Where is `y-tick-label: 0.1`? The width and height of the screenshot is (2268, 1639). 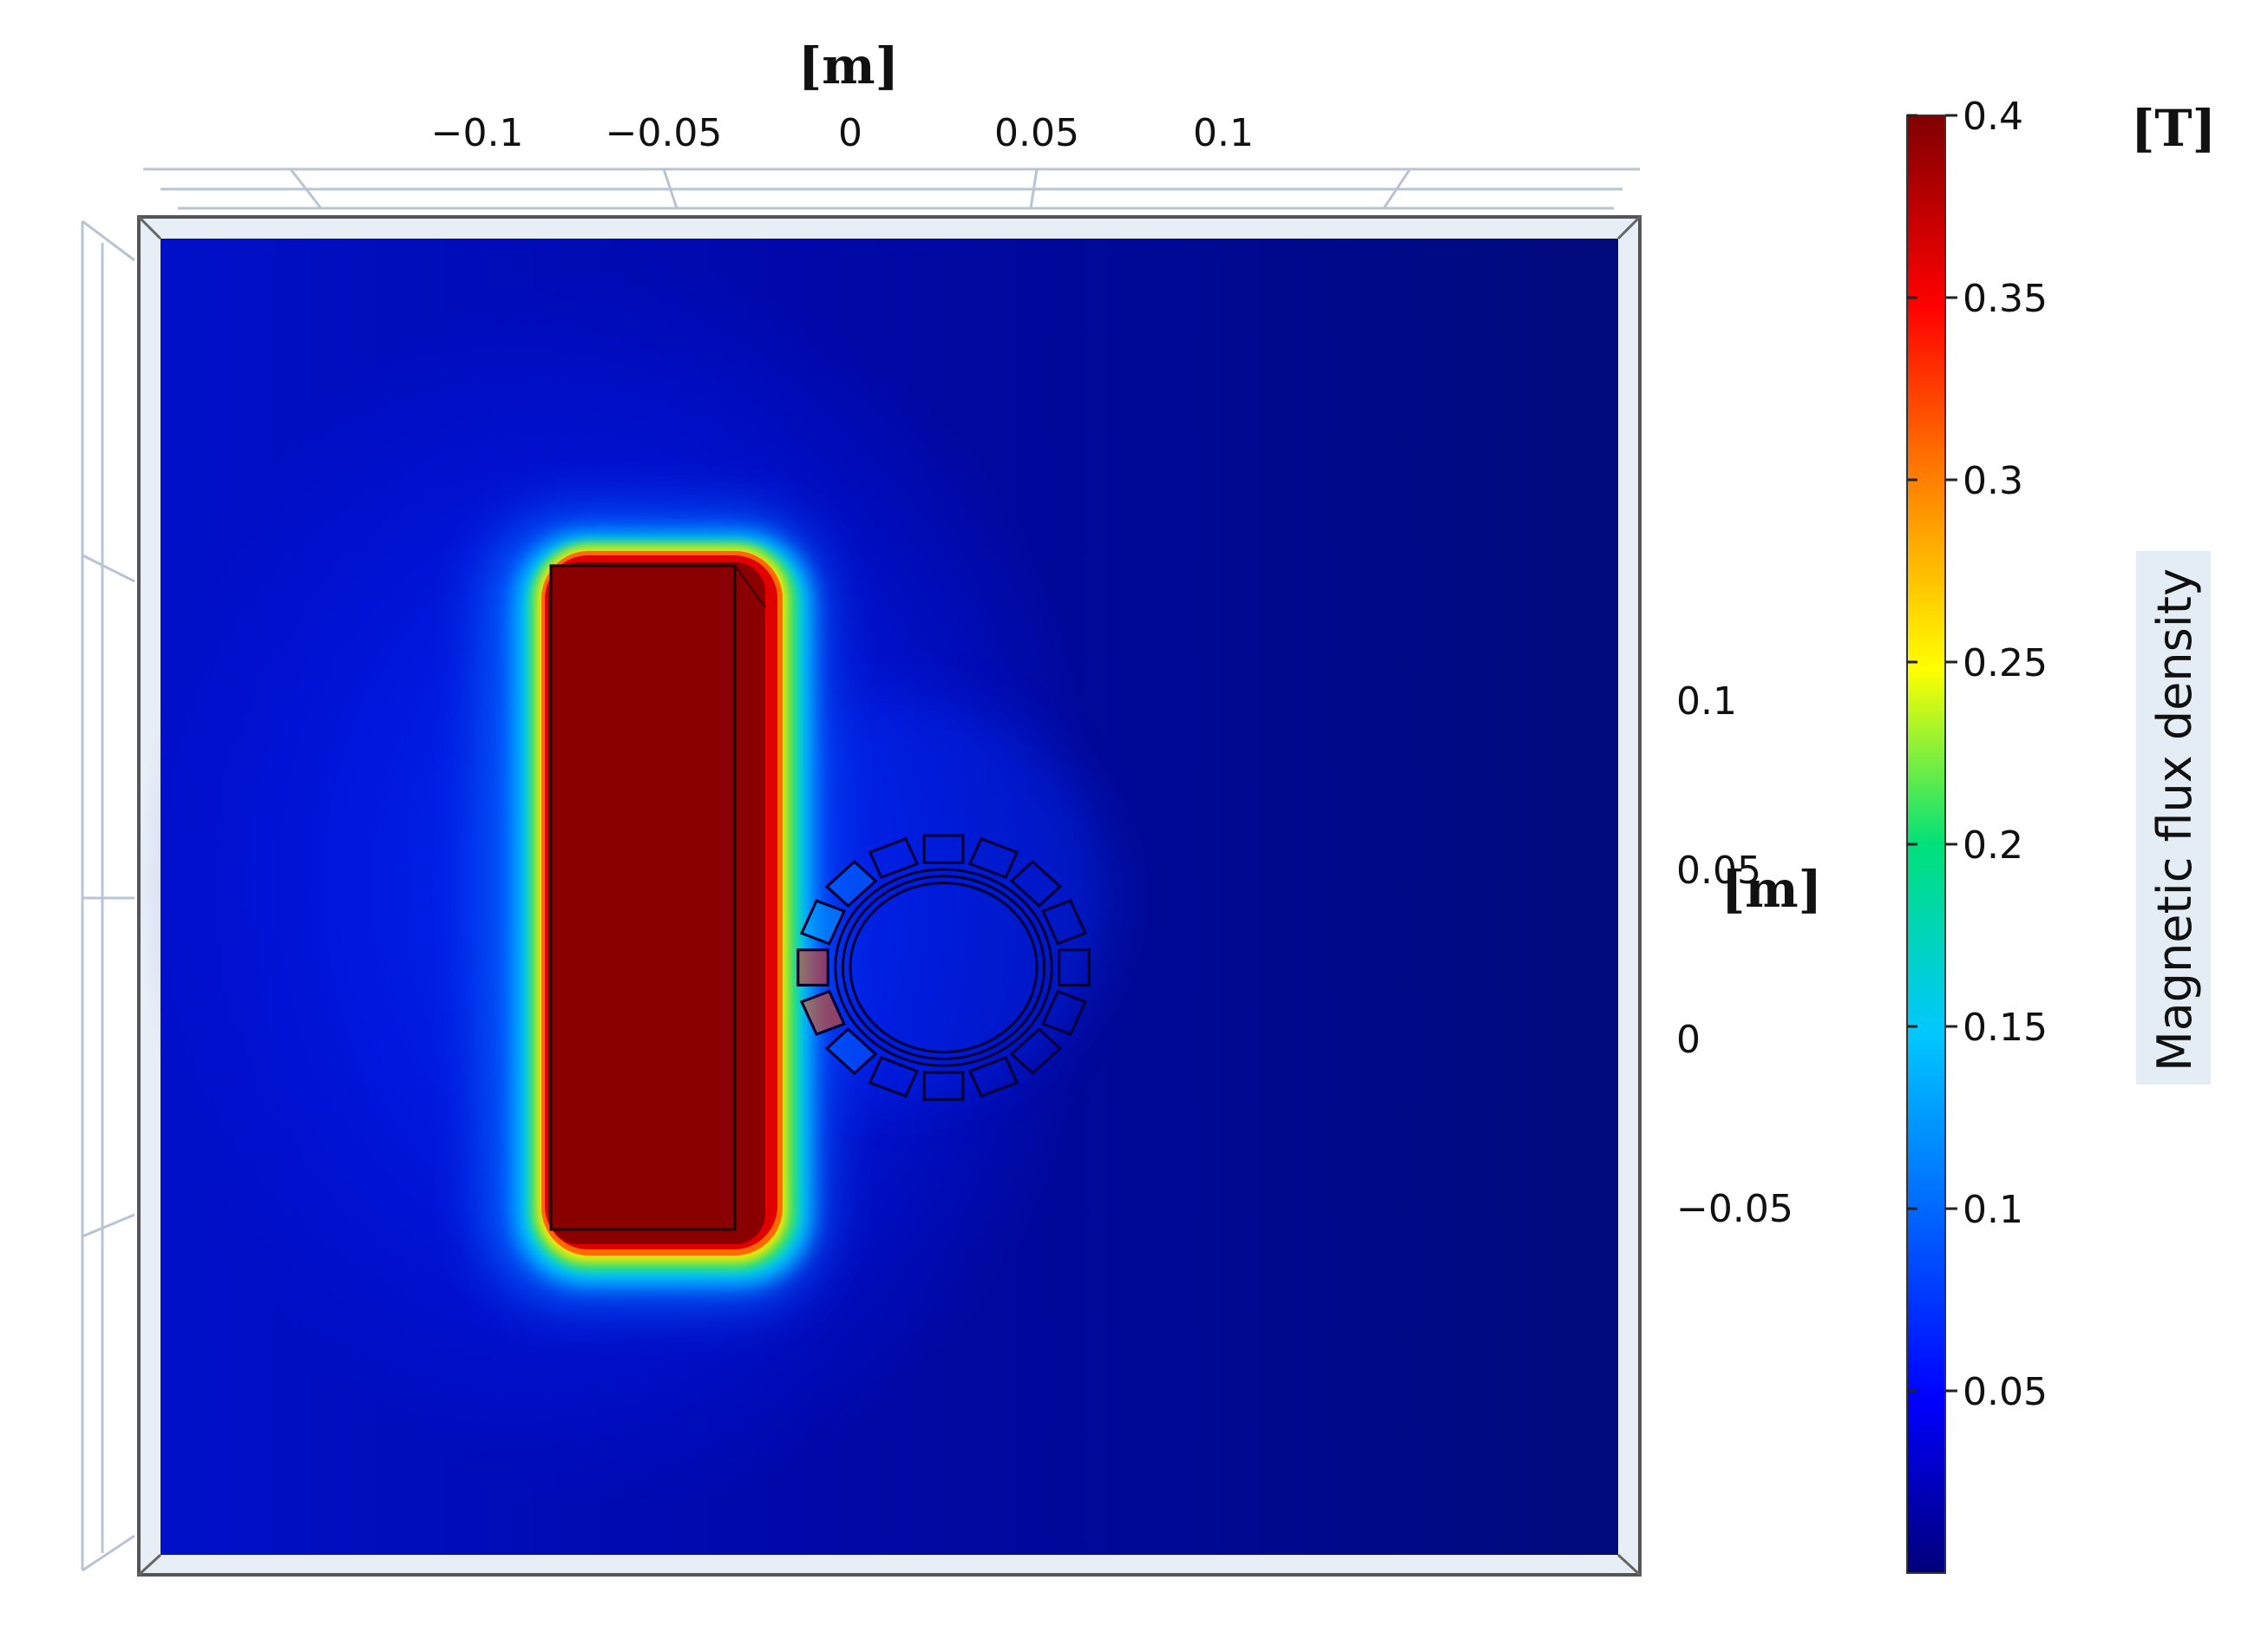
y-tick-label: 0.1 is located at coordinates (1706, 701).